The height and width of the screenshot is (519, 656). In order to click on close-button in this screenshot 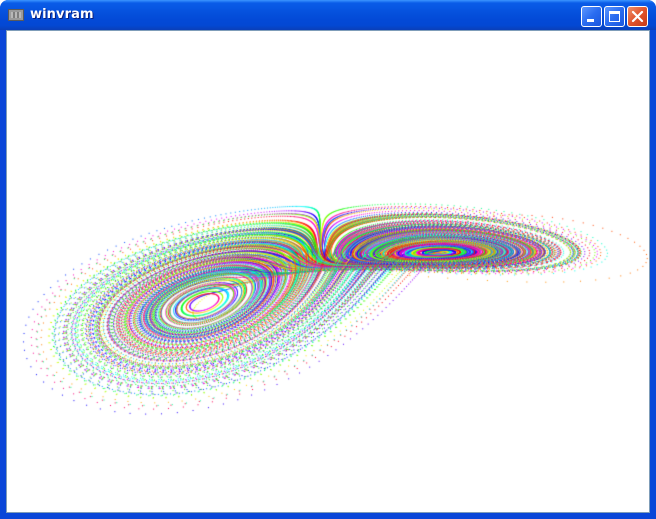, I will do `click(637, 16)`.